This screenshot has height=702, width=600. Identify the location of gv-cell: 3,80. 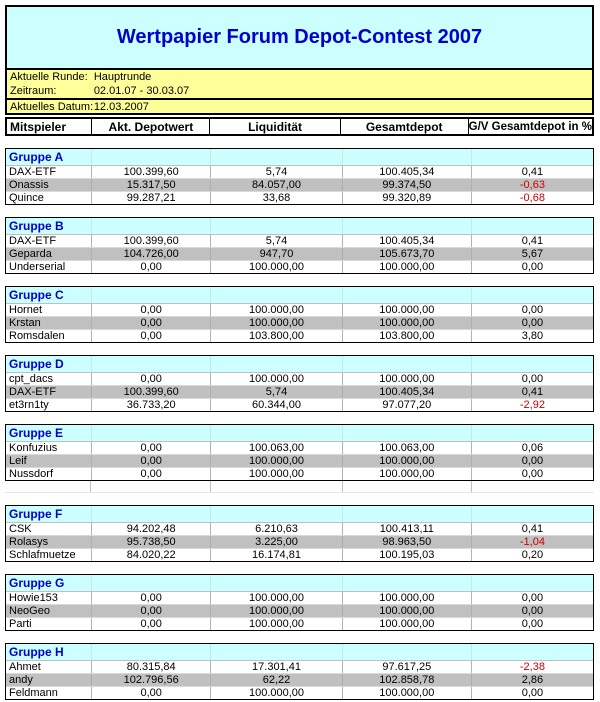
(531, 336).